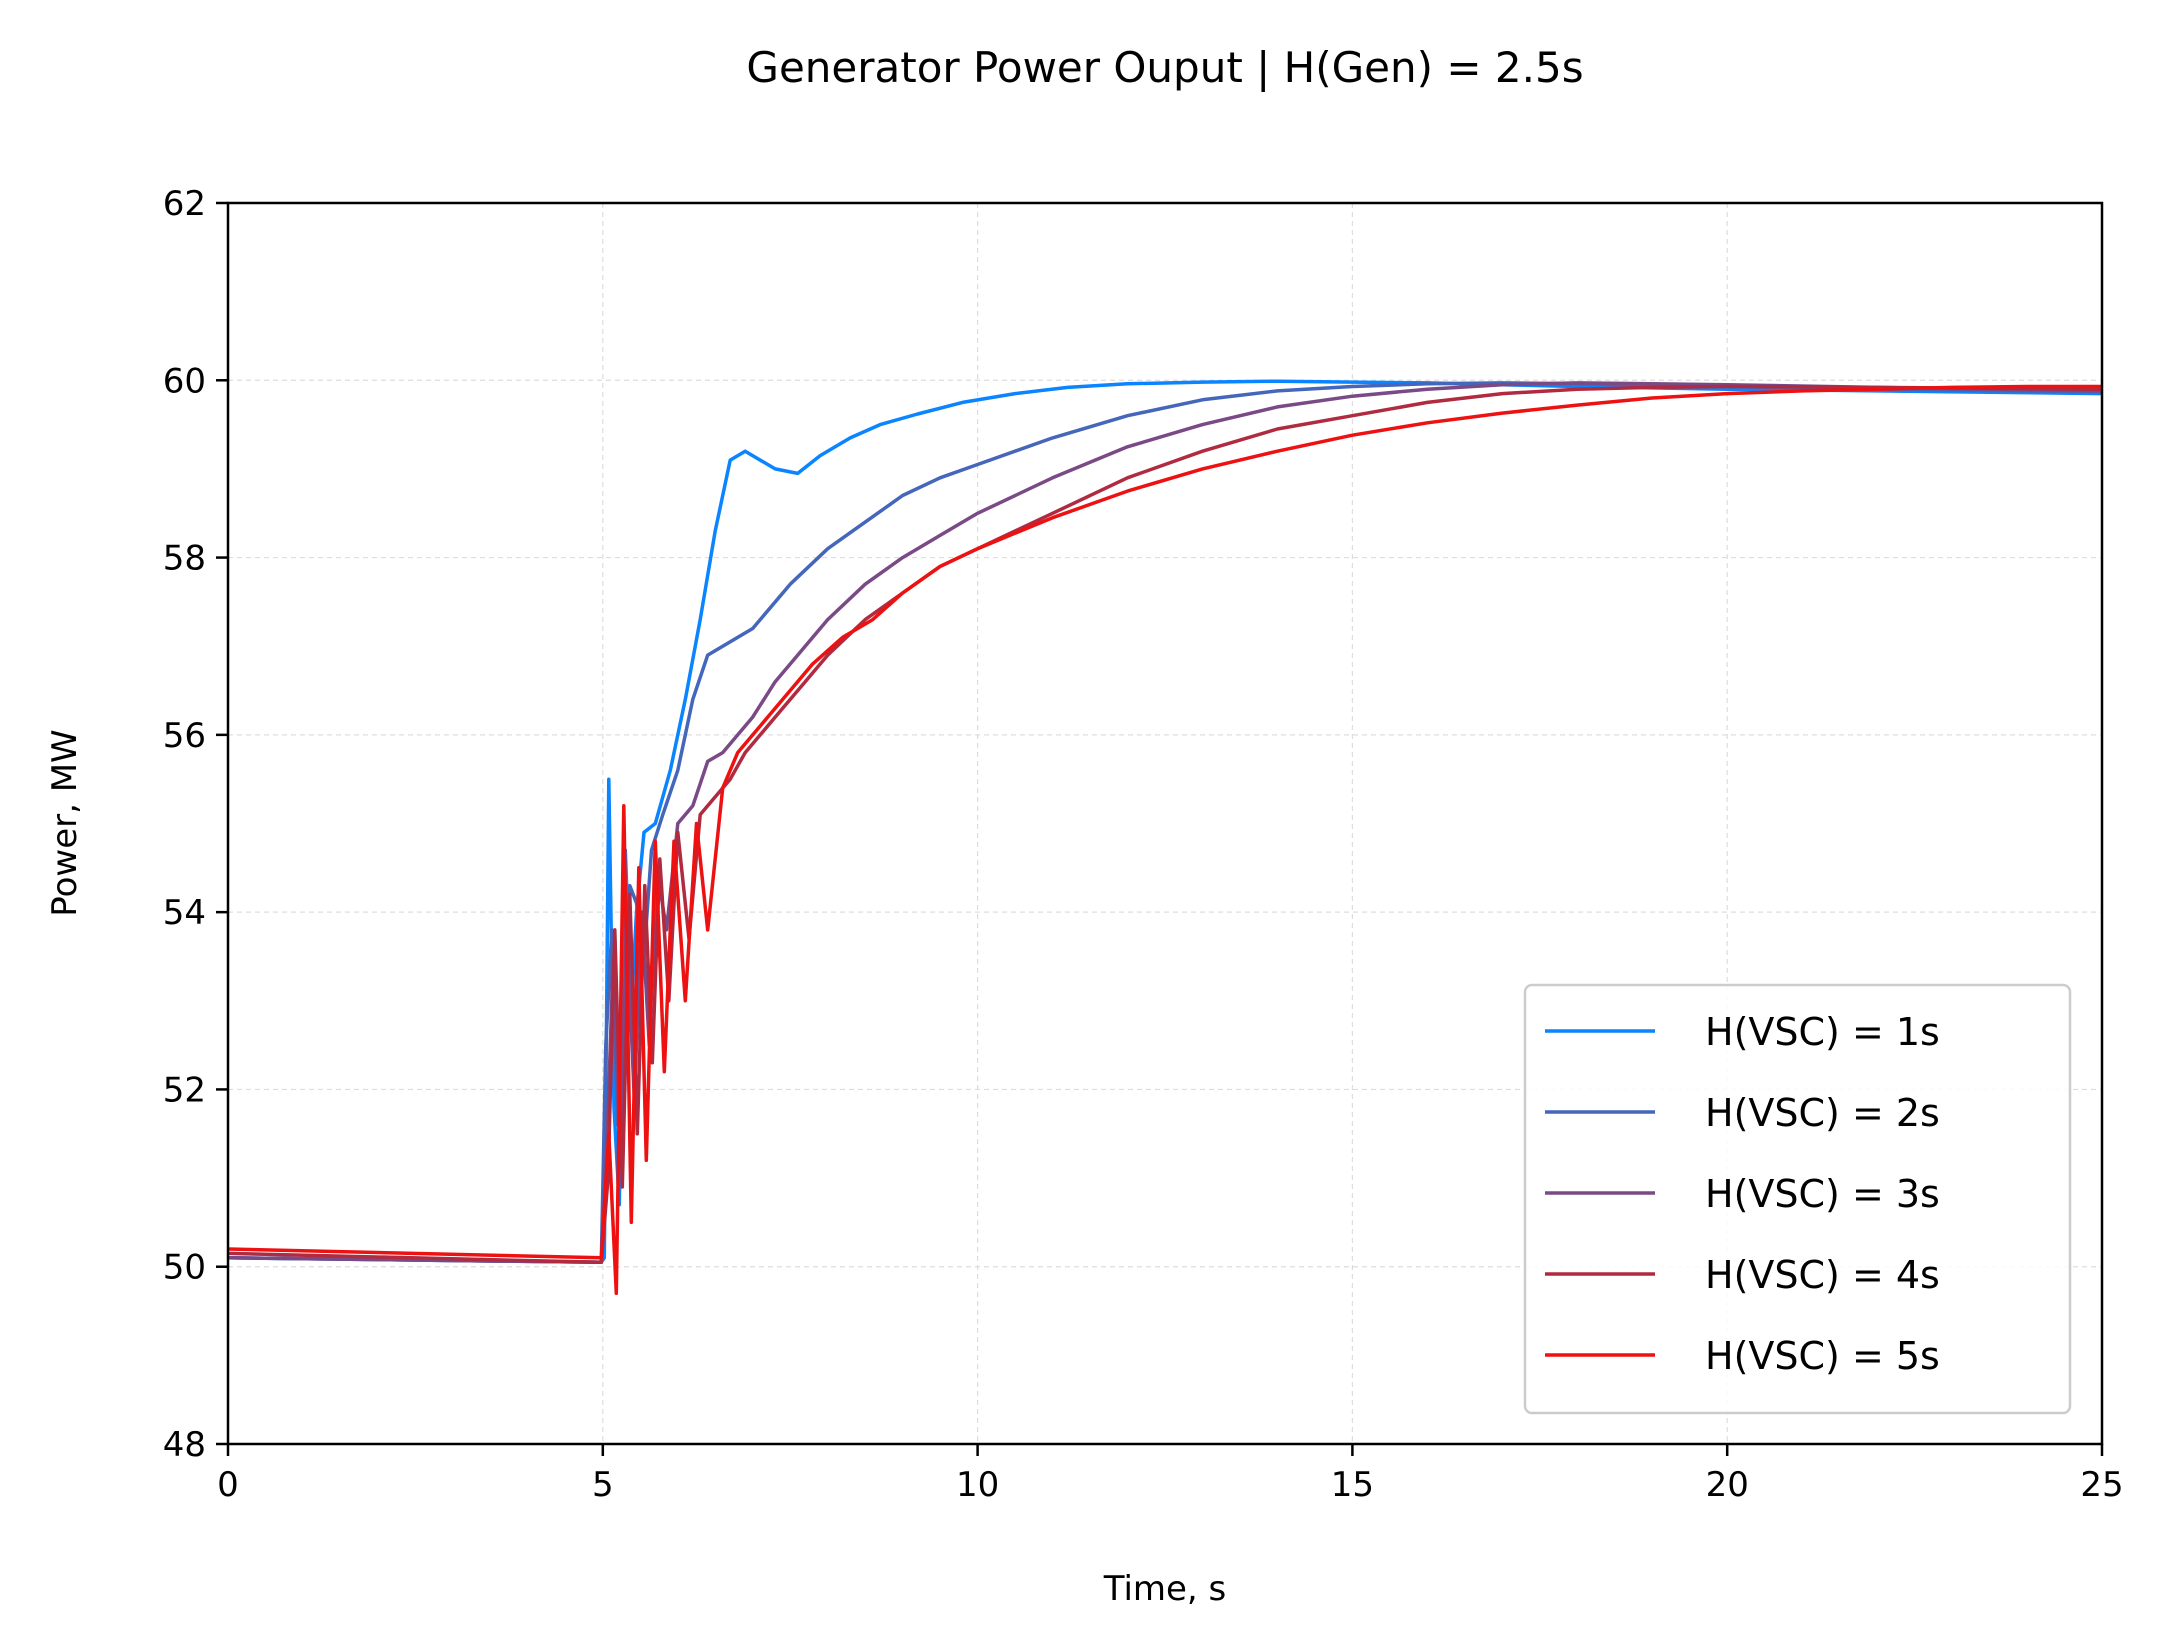 Image resolution: width=2161 pixels, height=1642 pixels. What do you see at coordinates (1822, 1194) in the screenshot?
I see `legend-label: H(VSC) = 3s` at bounding box center [1822, 1194].